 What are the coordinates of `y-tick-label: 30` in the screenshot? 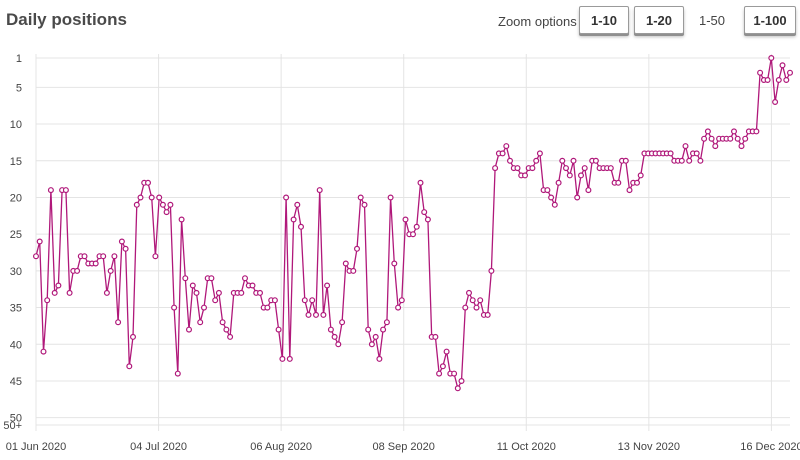 It's located at (16, 272).